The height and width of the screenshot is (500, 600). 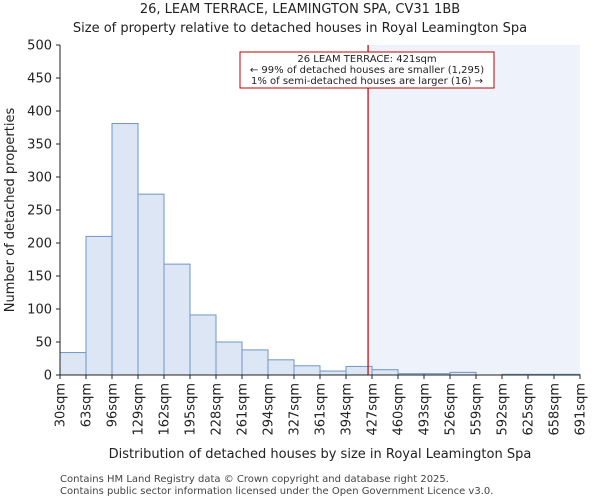 I want to click on y-tick-label: 100, so click(x=39, y=310).